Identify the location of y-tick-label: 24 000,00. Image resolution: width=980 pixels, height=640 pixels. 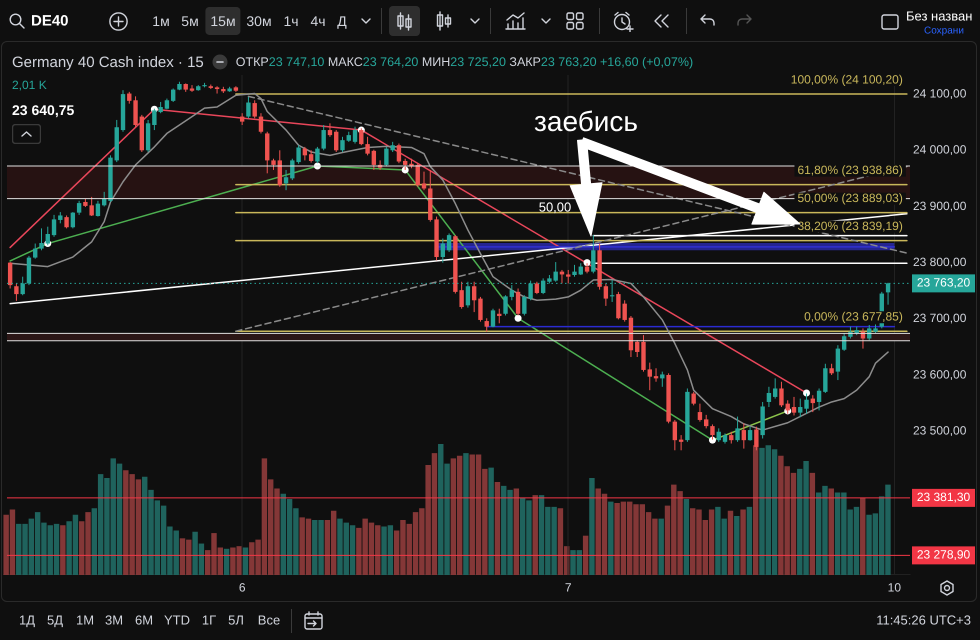
(939, 149).